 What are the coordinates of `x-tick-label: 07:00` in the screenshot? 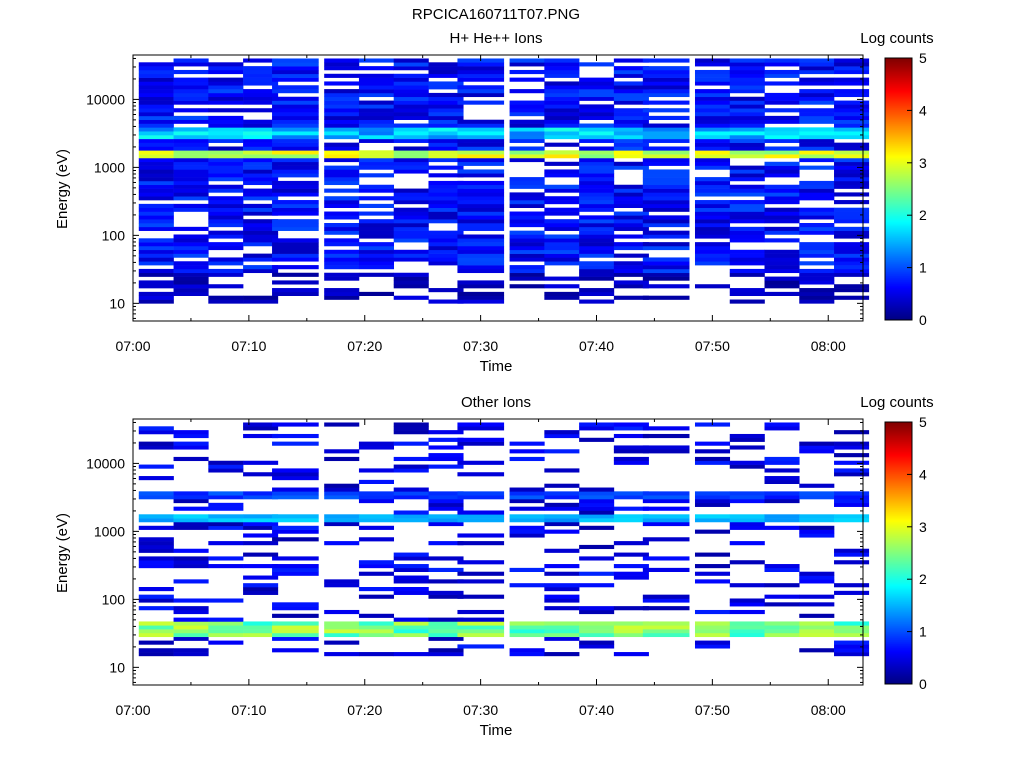 It's located at (132, 346).